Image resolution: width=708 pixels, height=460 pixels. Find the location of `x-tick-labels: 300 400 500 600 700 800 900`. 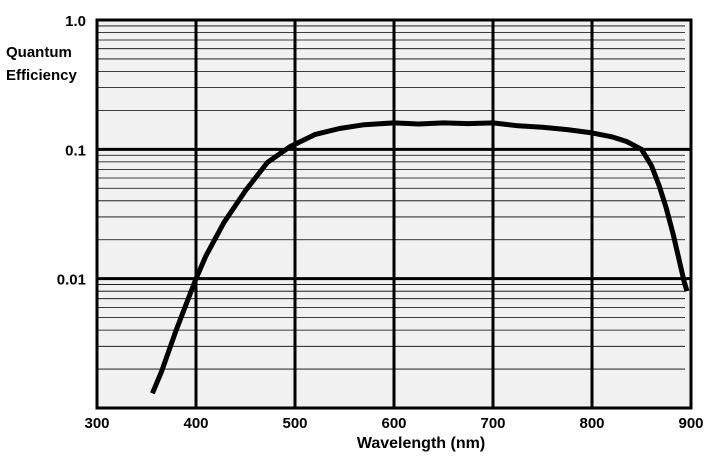

x-tick-labels: 300 400 500 600 700 800 900 is located at coordinates (393, 423).